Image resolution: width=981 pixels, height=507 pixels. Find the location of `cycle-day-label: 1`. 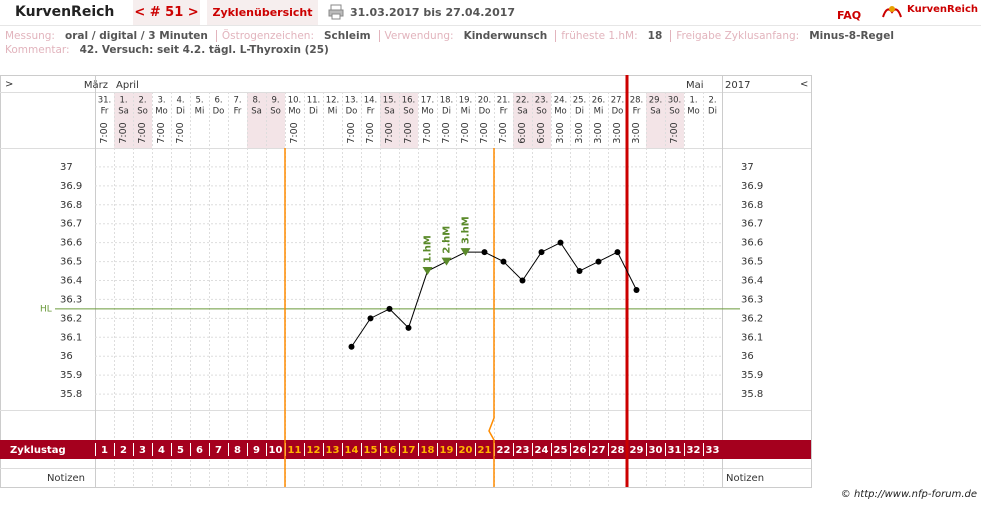

cycle-day-label: 1 is located at coordinates (104, 450).